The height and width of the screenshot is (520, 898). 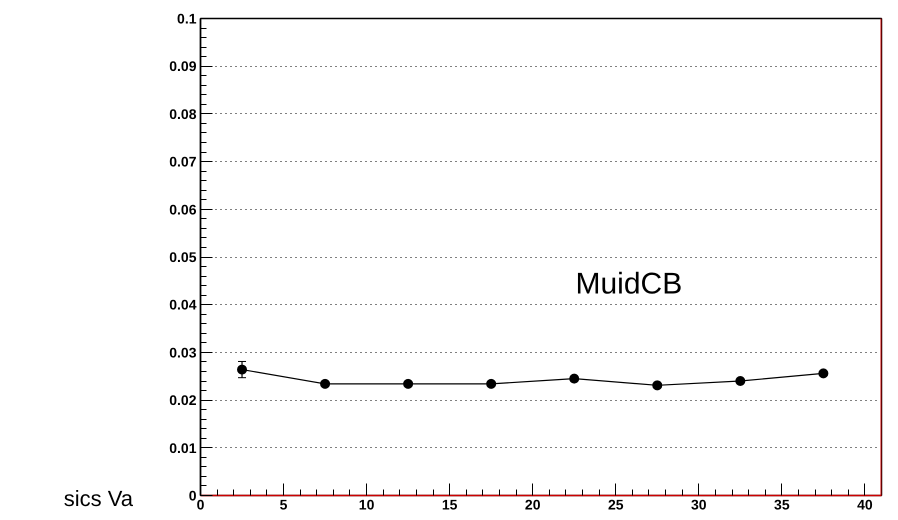 I want to click on y-tick-label: 0.06, so click(x=183, y=209).